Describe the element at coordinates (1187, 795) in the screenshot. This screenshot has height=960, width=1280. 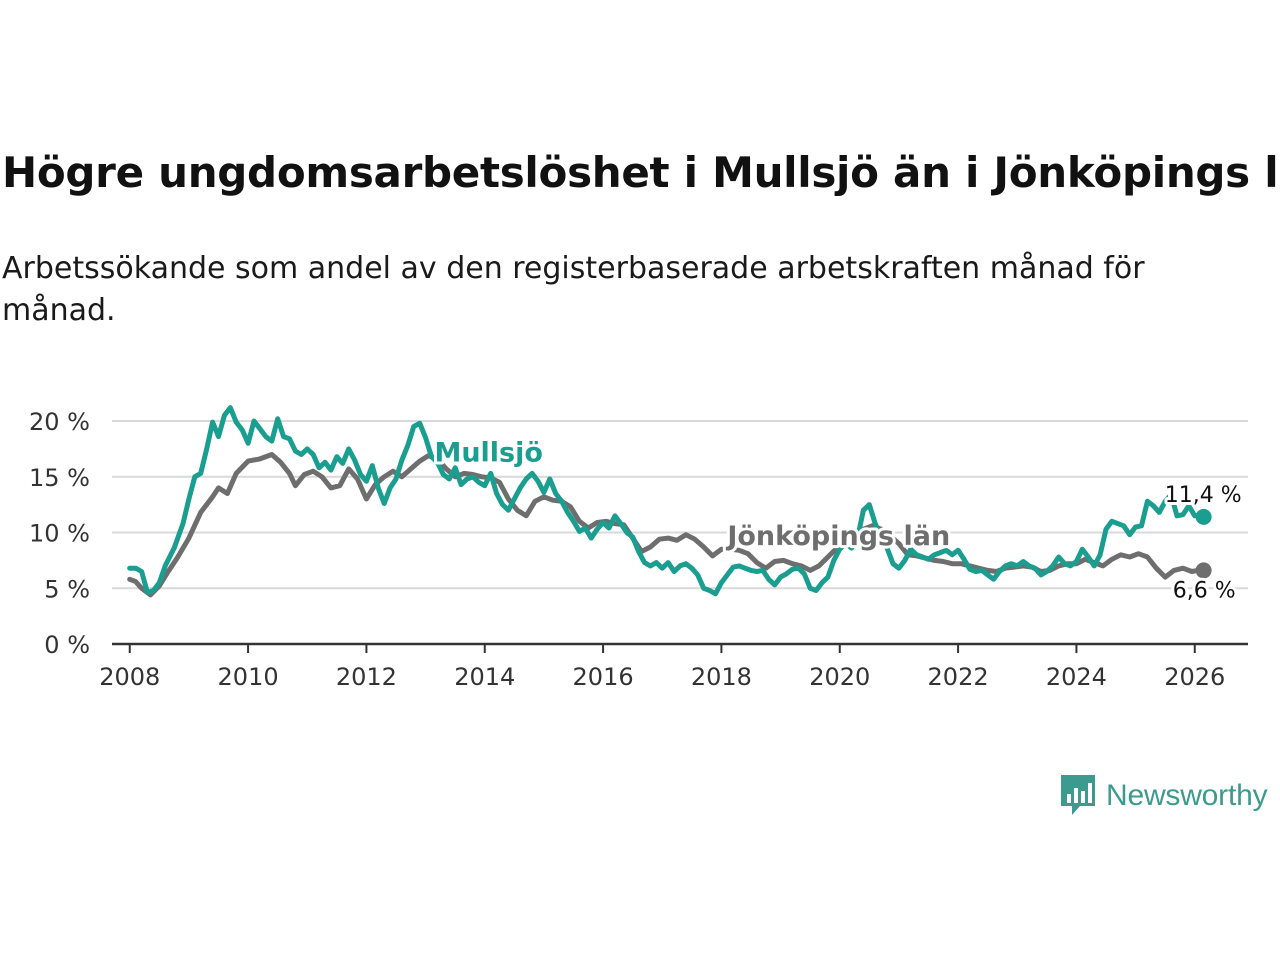
I see `brand-name: Newsworthy` at that location.